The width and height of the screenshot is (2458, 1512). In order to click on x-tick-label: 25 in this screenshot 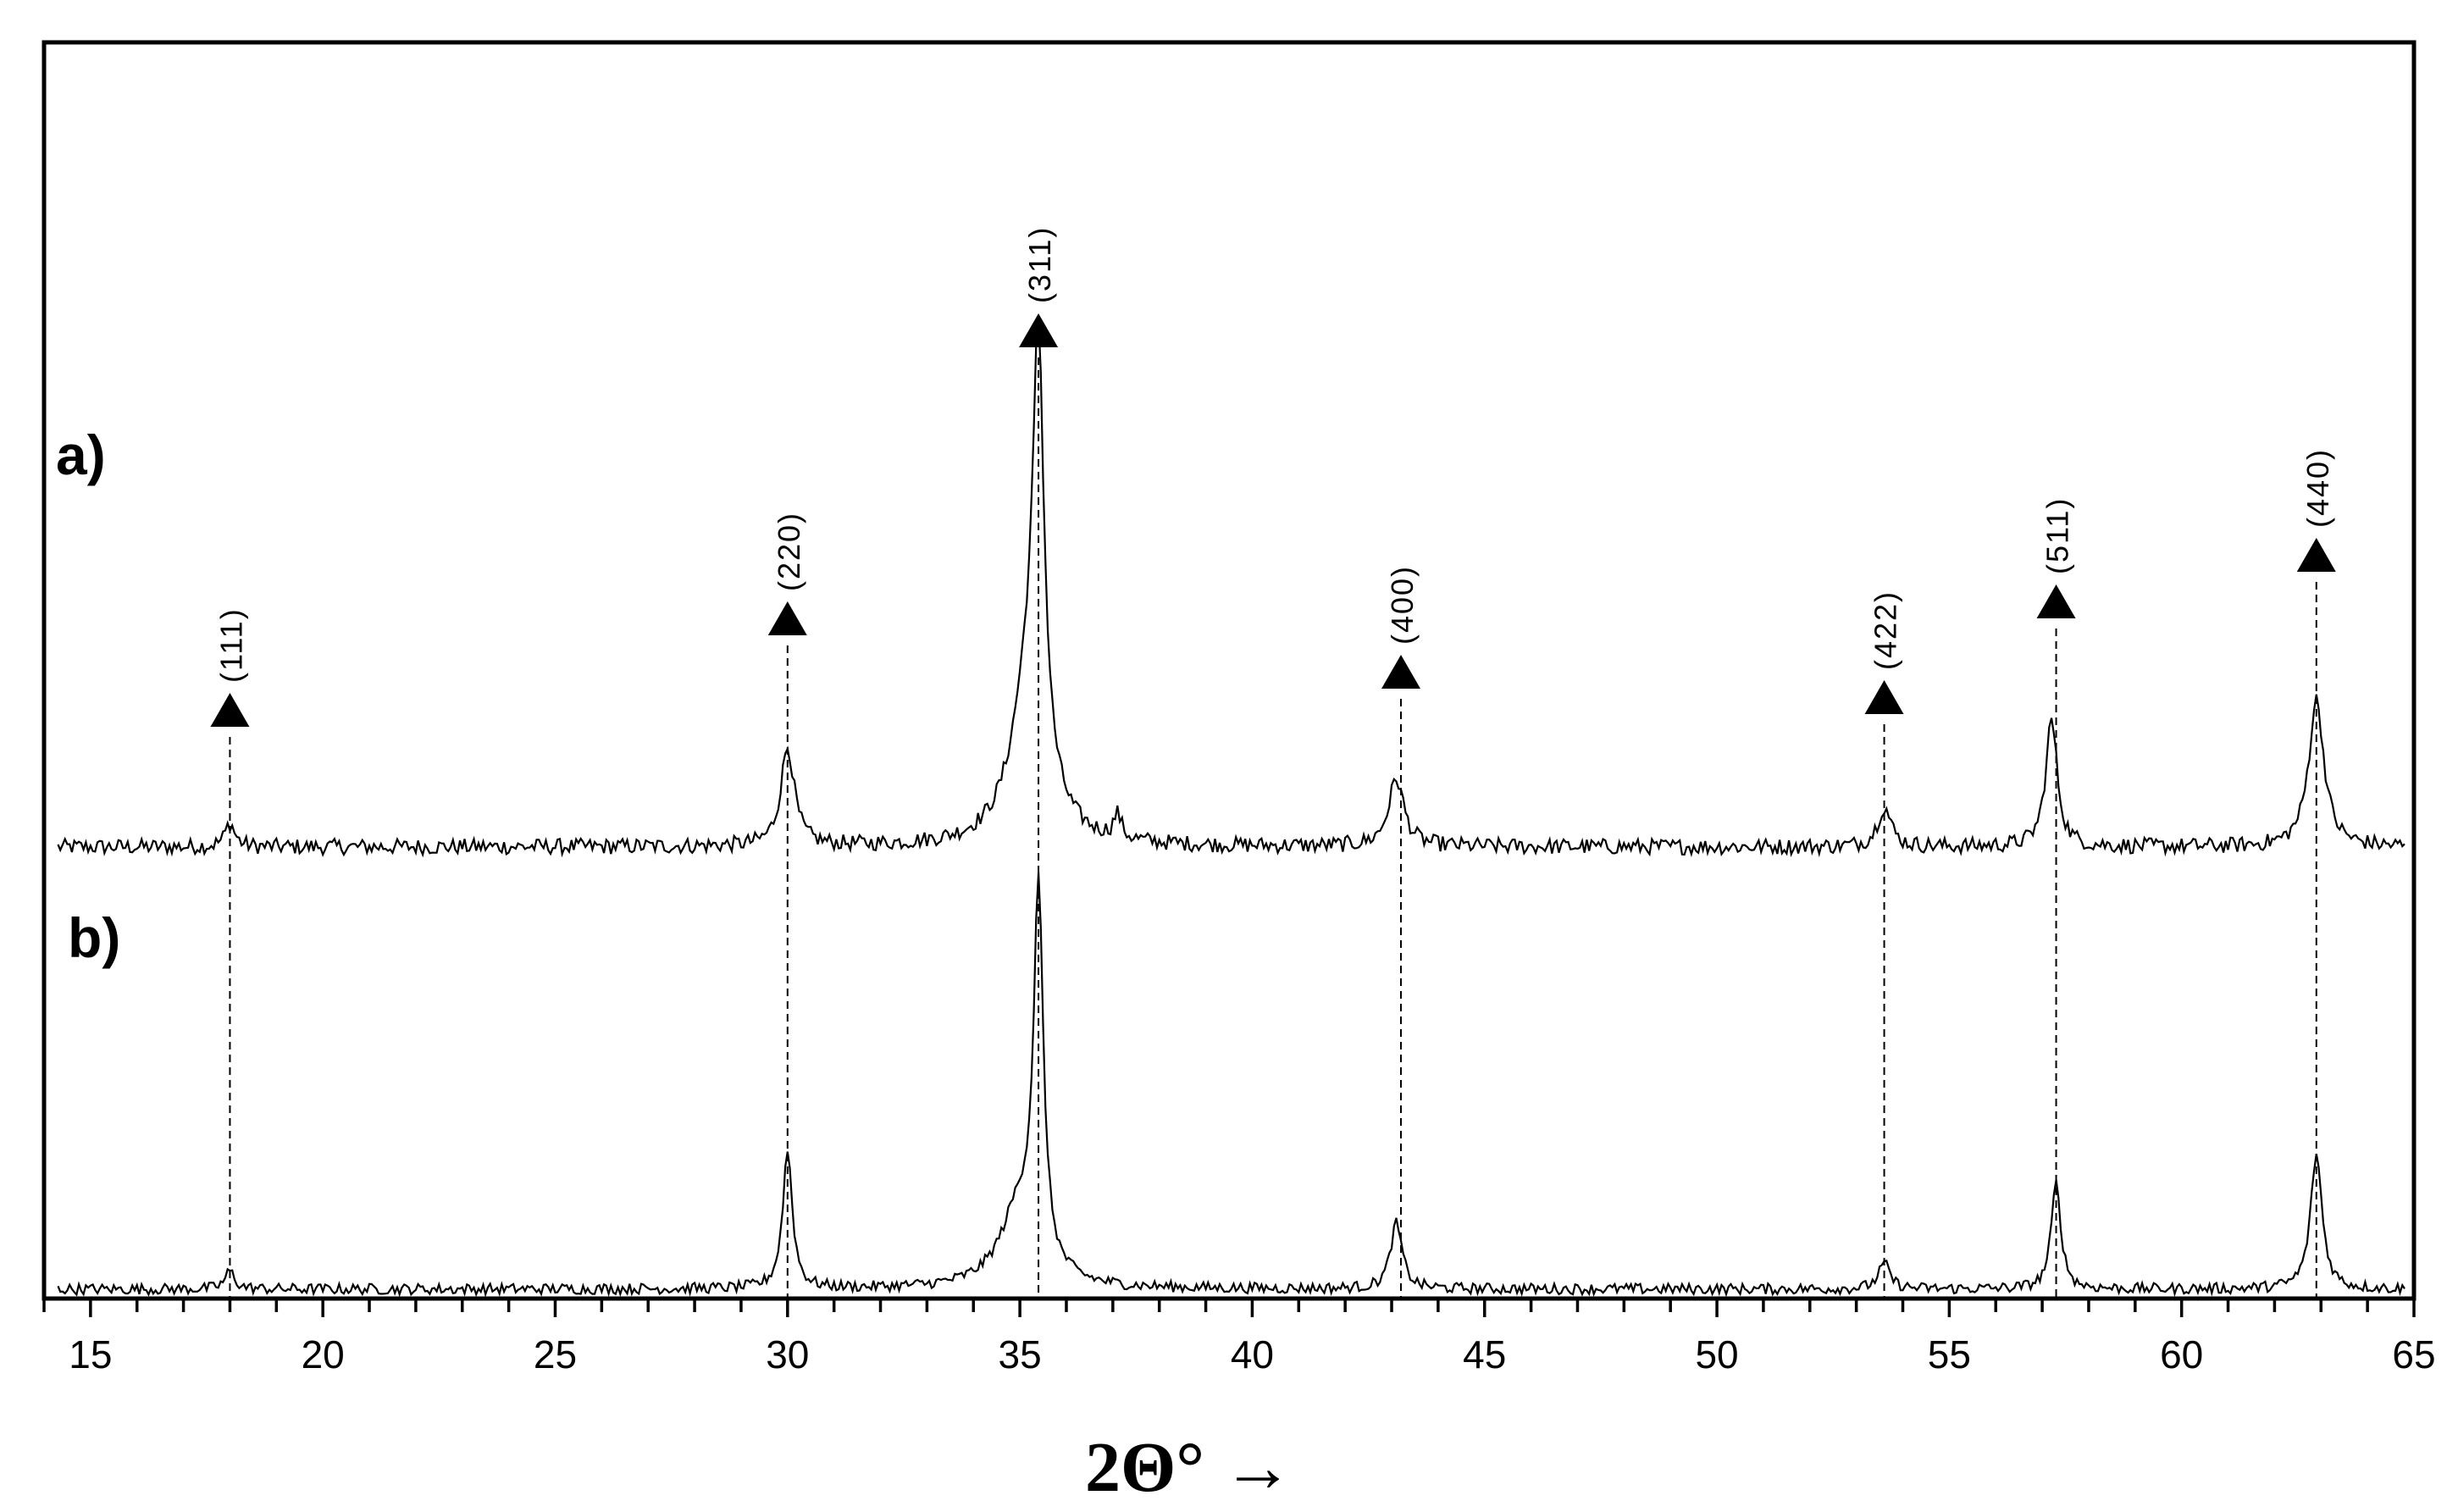, I will do `click(555, 1354)`.